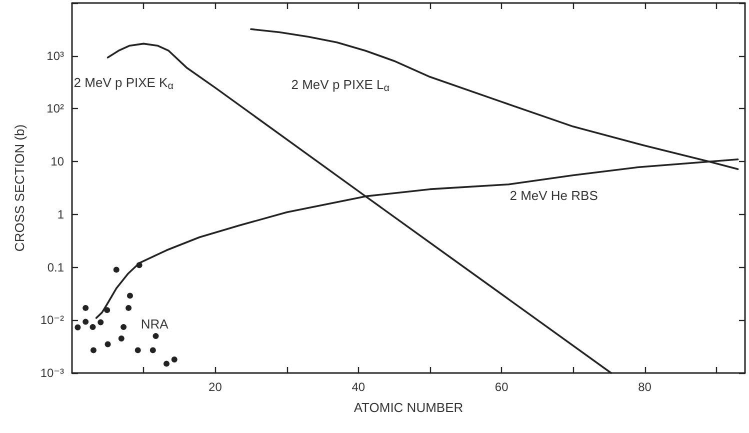  What do you see at coordinates (57, 161) in the screenshot?
I see `y-tick-label: 10` at bounding box center [57, 161].